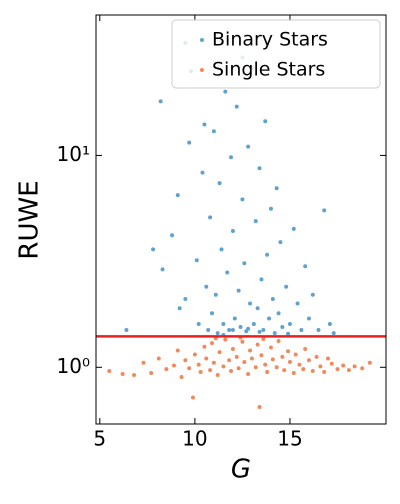 The width and height of the screenshot is (400, 504). What do you see at coordinates (270, 40) in the screenshot?
I see `legend-label: Binary Stars` at bounding box center [270, 40].